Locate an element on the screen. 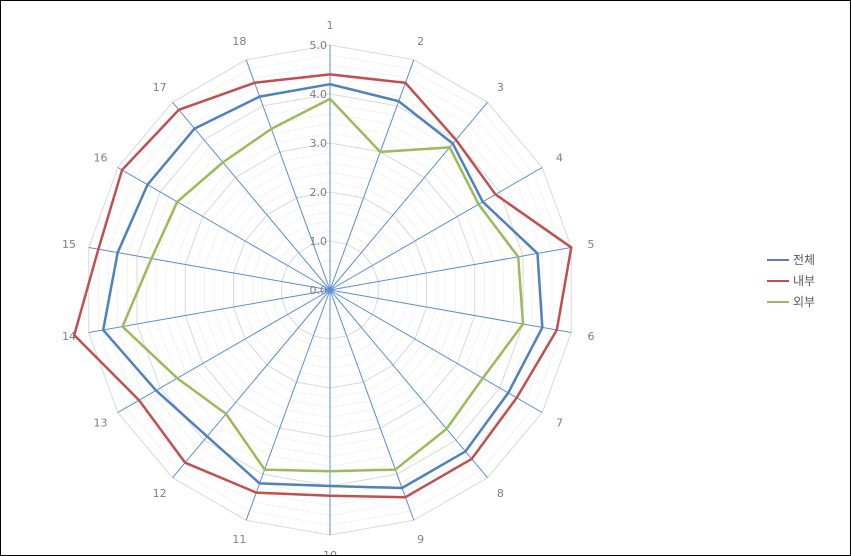 The height and width of the screenshot is (556, 851). r-tick-label: 1.0 is located at coordinates (319, 241).